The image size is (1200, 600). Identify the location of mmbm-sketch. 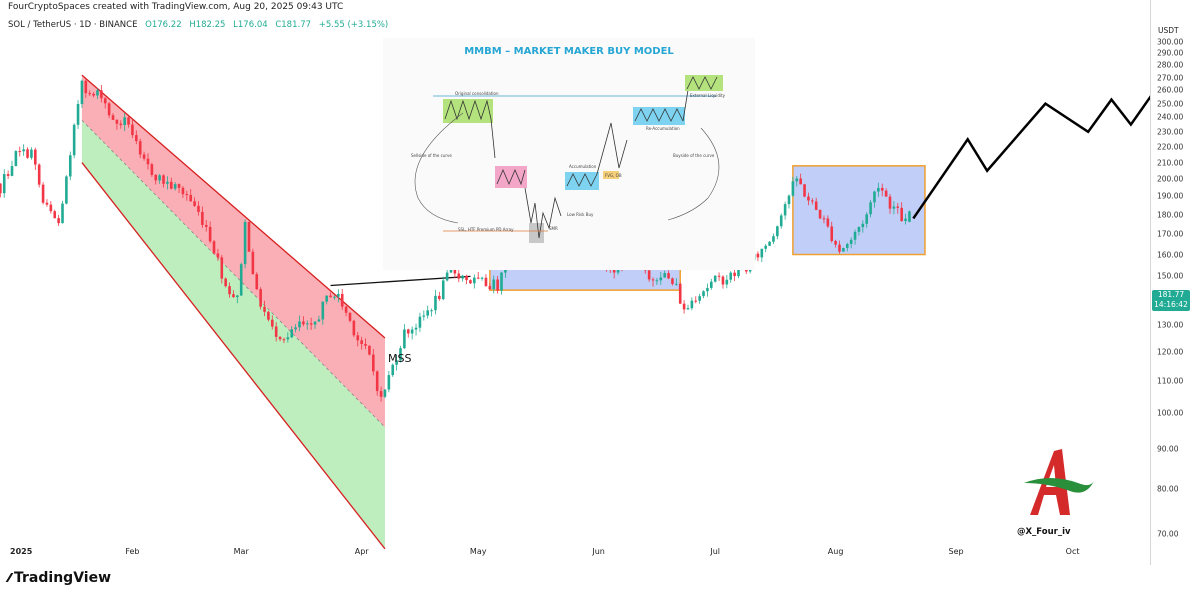
(568, 159).